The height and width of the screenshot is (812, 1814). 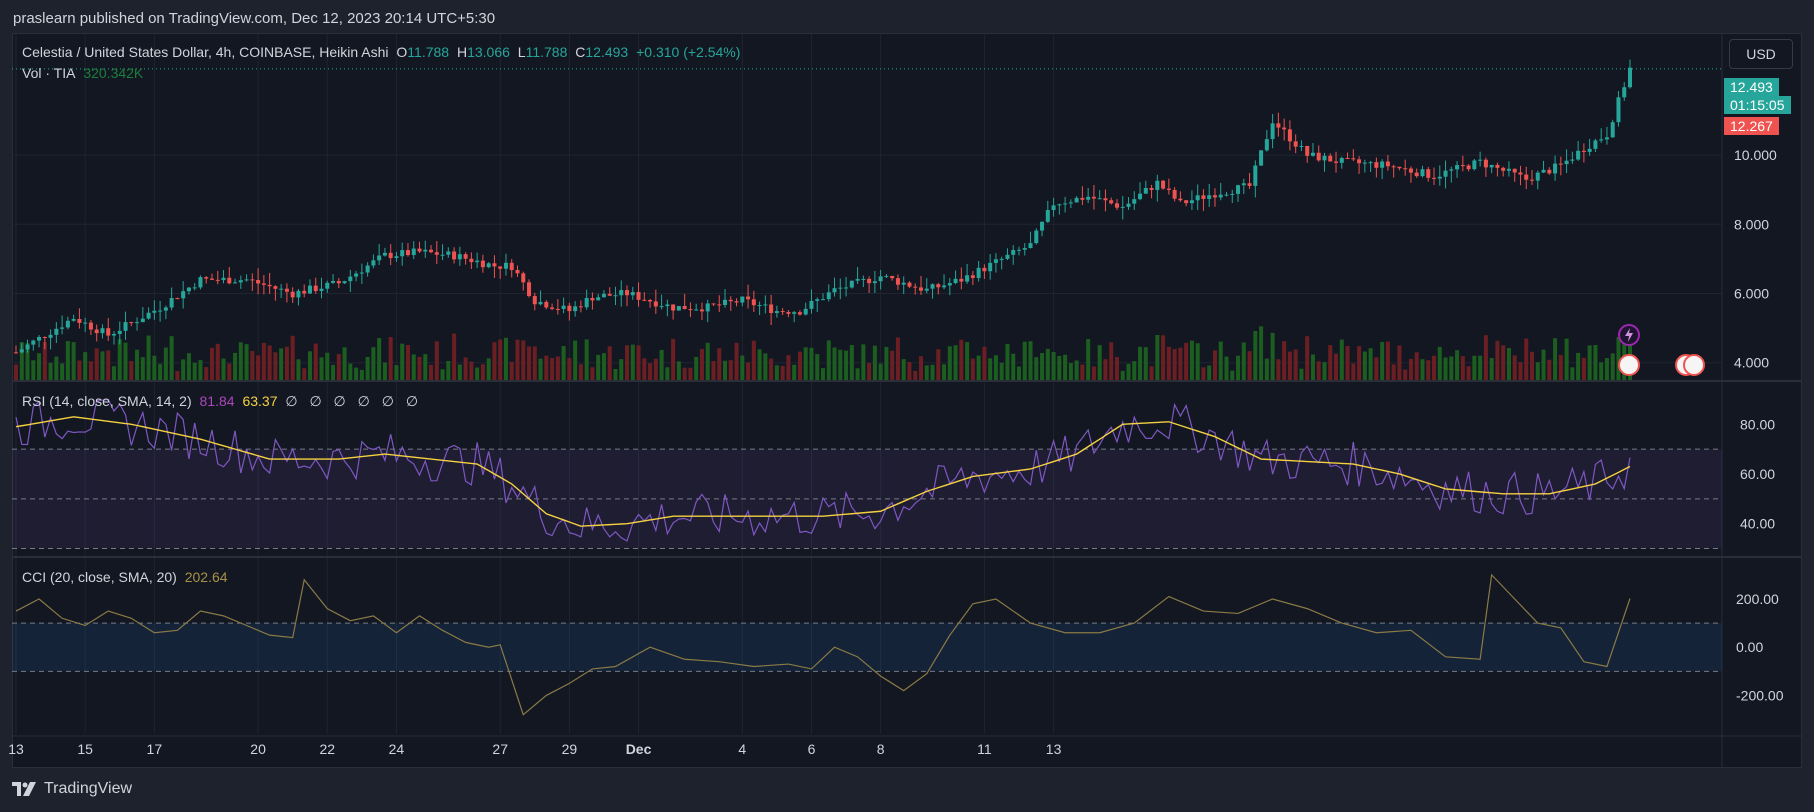 I want to click on currency-button: USD, so click(x=1761, y=54).